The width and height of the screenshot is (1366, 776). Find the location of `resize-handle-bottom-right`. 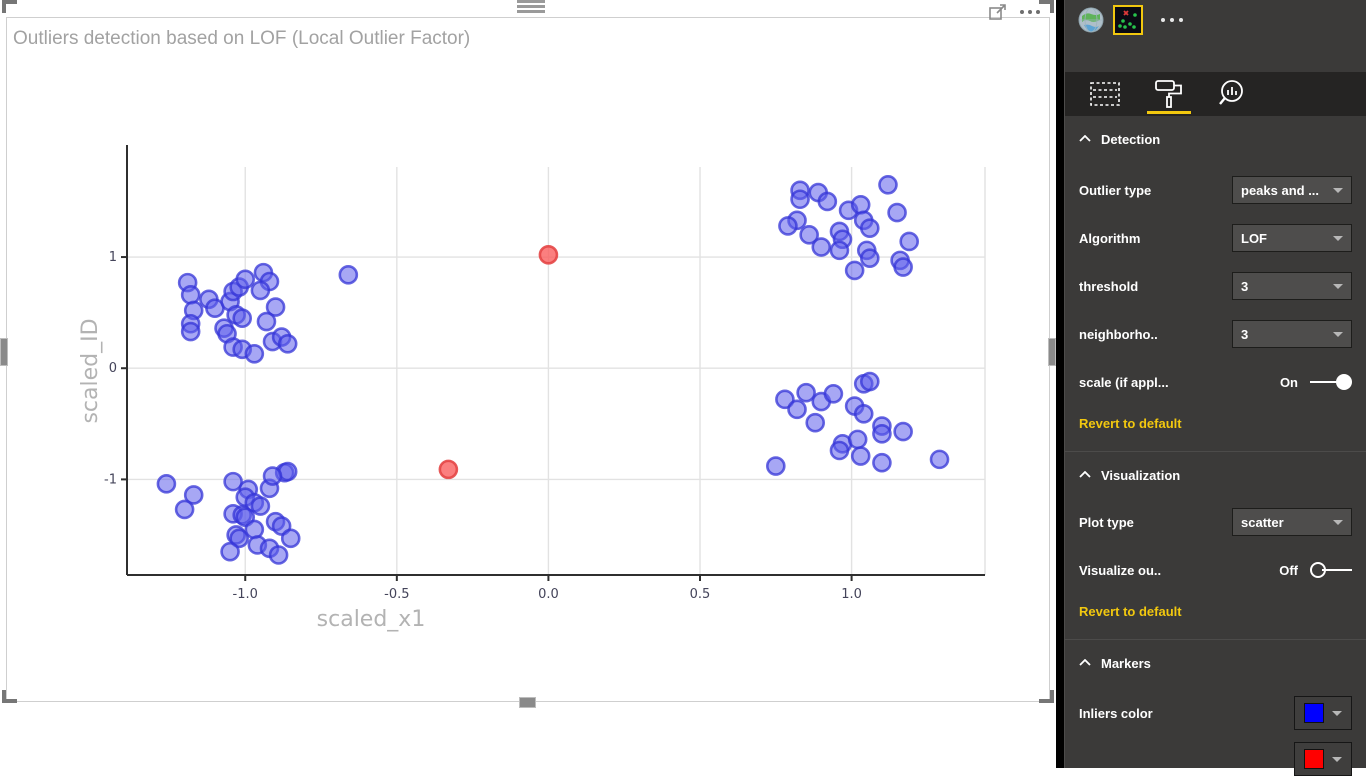

resize-handle-bottom-right is located at coordinates (1046, 696).